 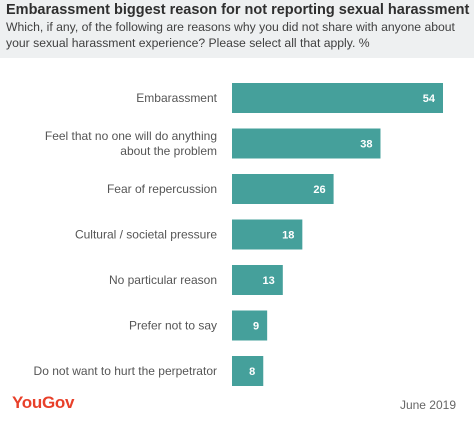 What do you see at coordinates (256, 327) in the screenshot?
I see `bar-value-label-5: 9` at bounding box center [256, 327].